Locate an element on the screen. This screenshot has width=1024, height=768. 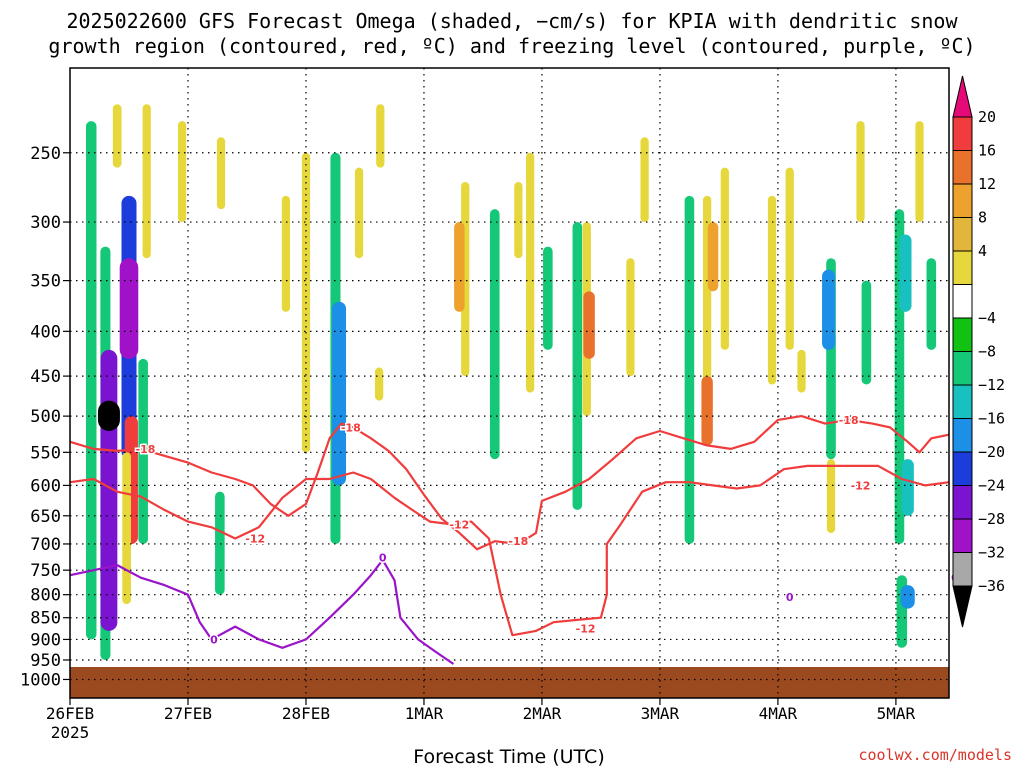
colorbar-tick-0: 20 is located at coordinates (987, 117).